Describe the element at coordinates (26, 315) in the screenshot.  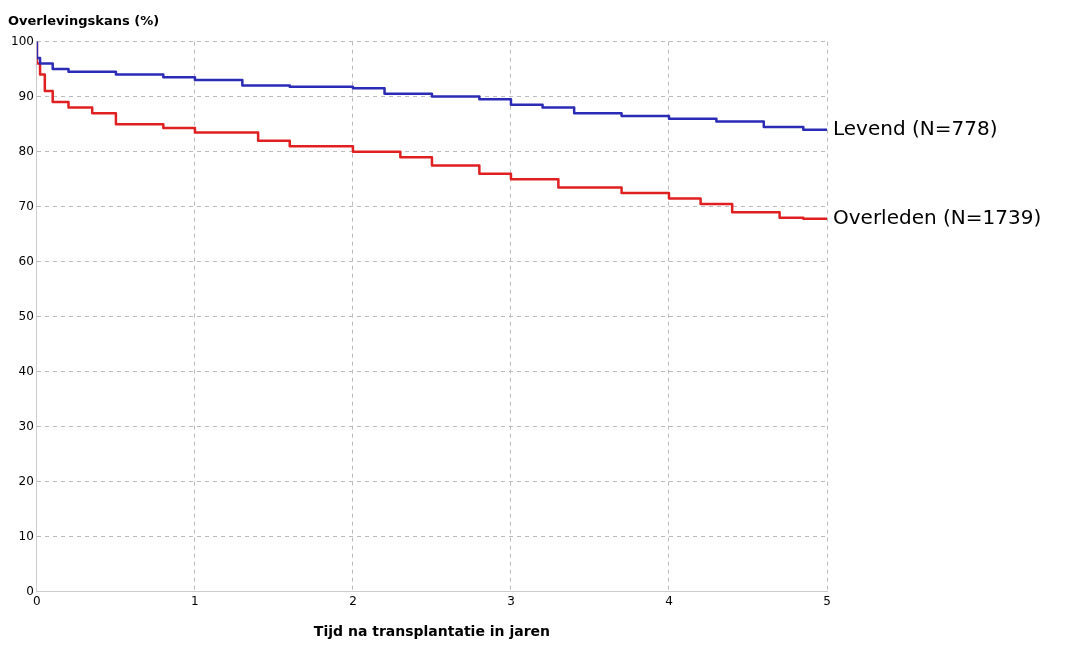
I see `y-tick-label: 50` at that location.